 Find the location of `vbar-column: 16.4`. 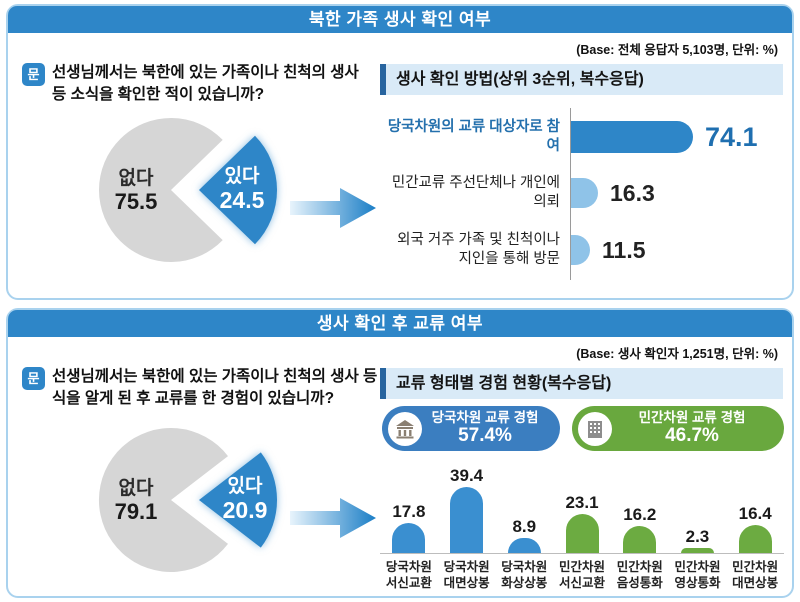

vbar-column: 16.4 is located at coordinates (755, 528).